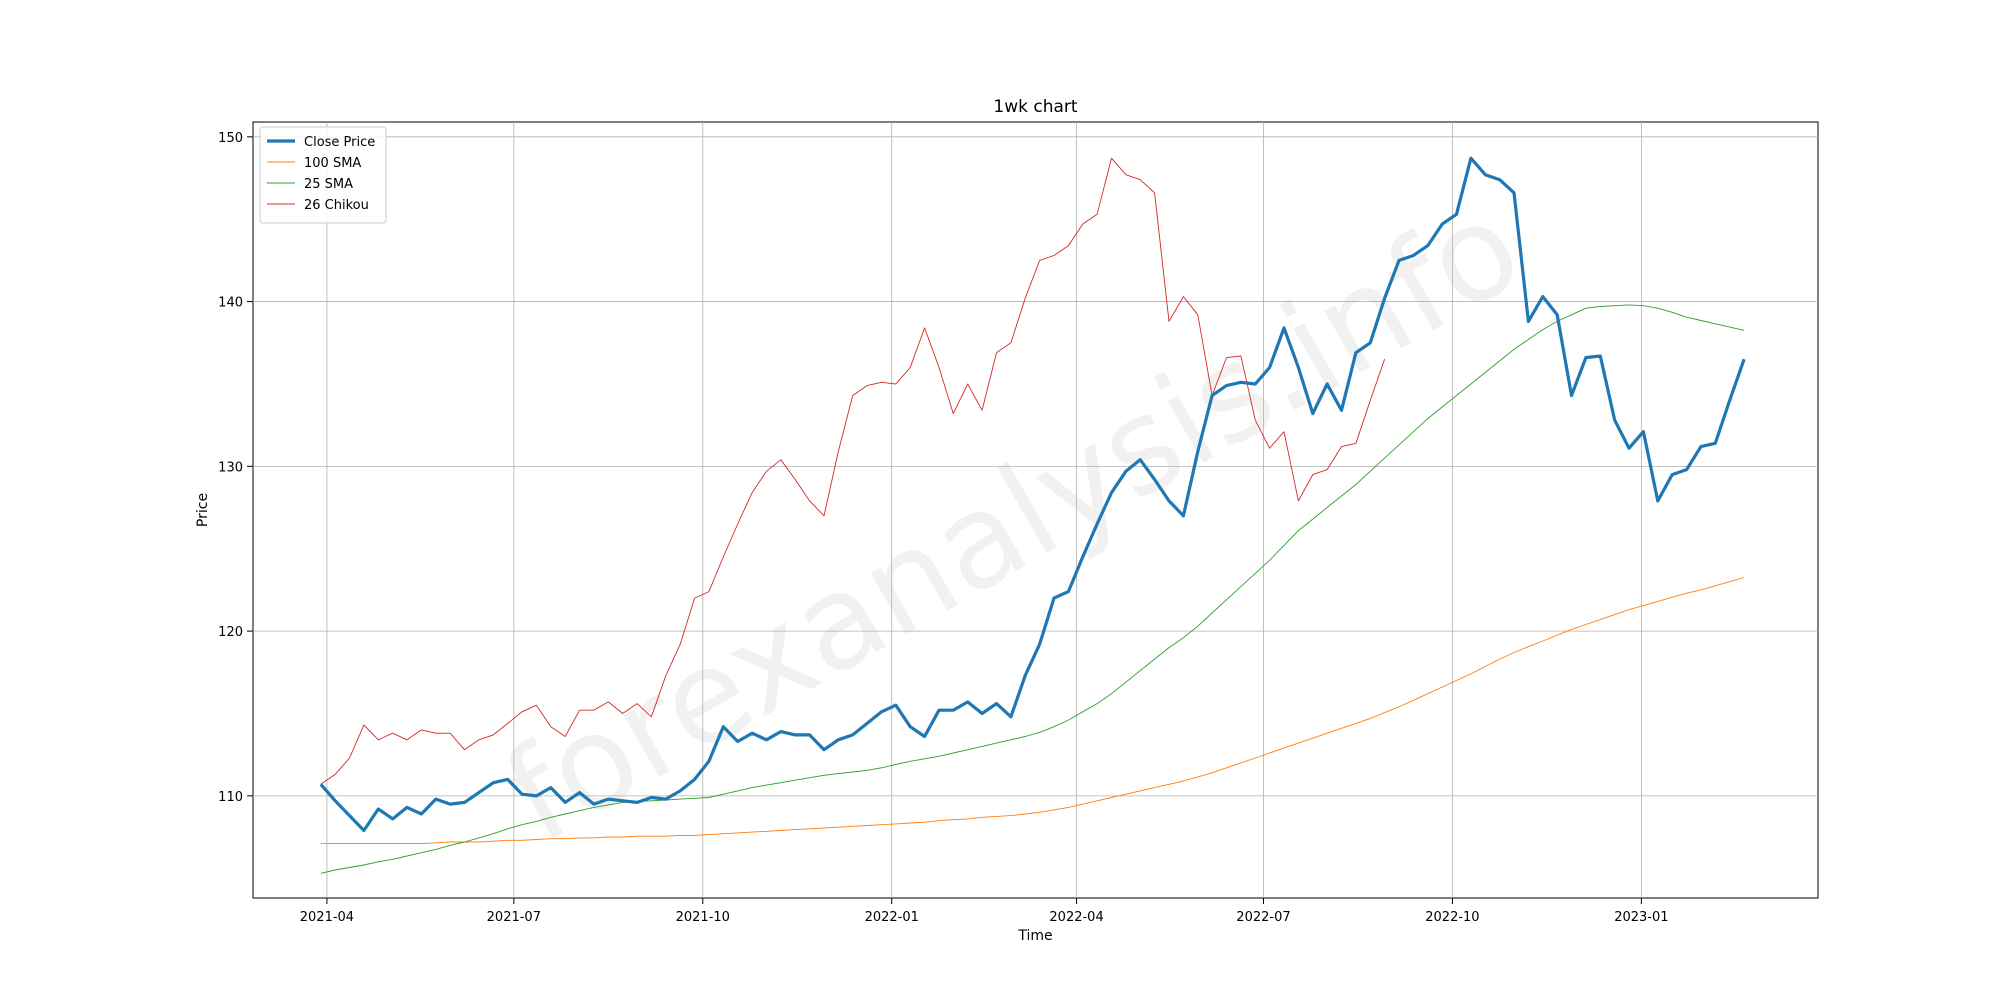 The width and height of the screenshot is (2000, 1000). Describe the element at coordinates (1076, 917) in the screenshot. I see `x-tick-label: 2022-04` at that location.